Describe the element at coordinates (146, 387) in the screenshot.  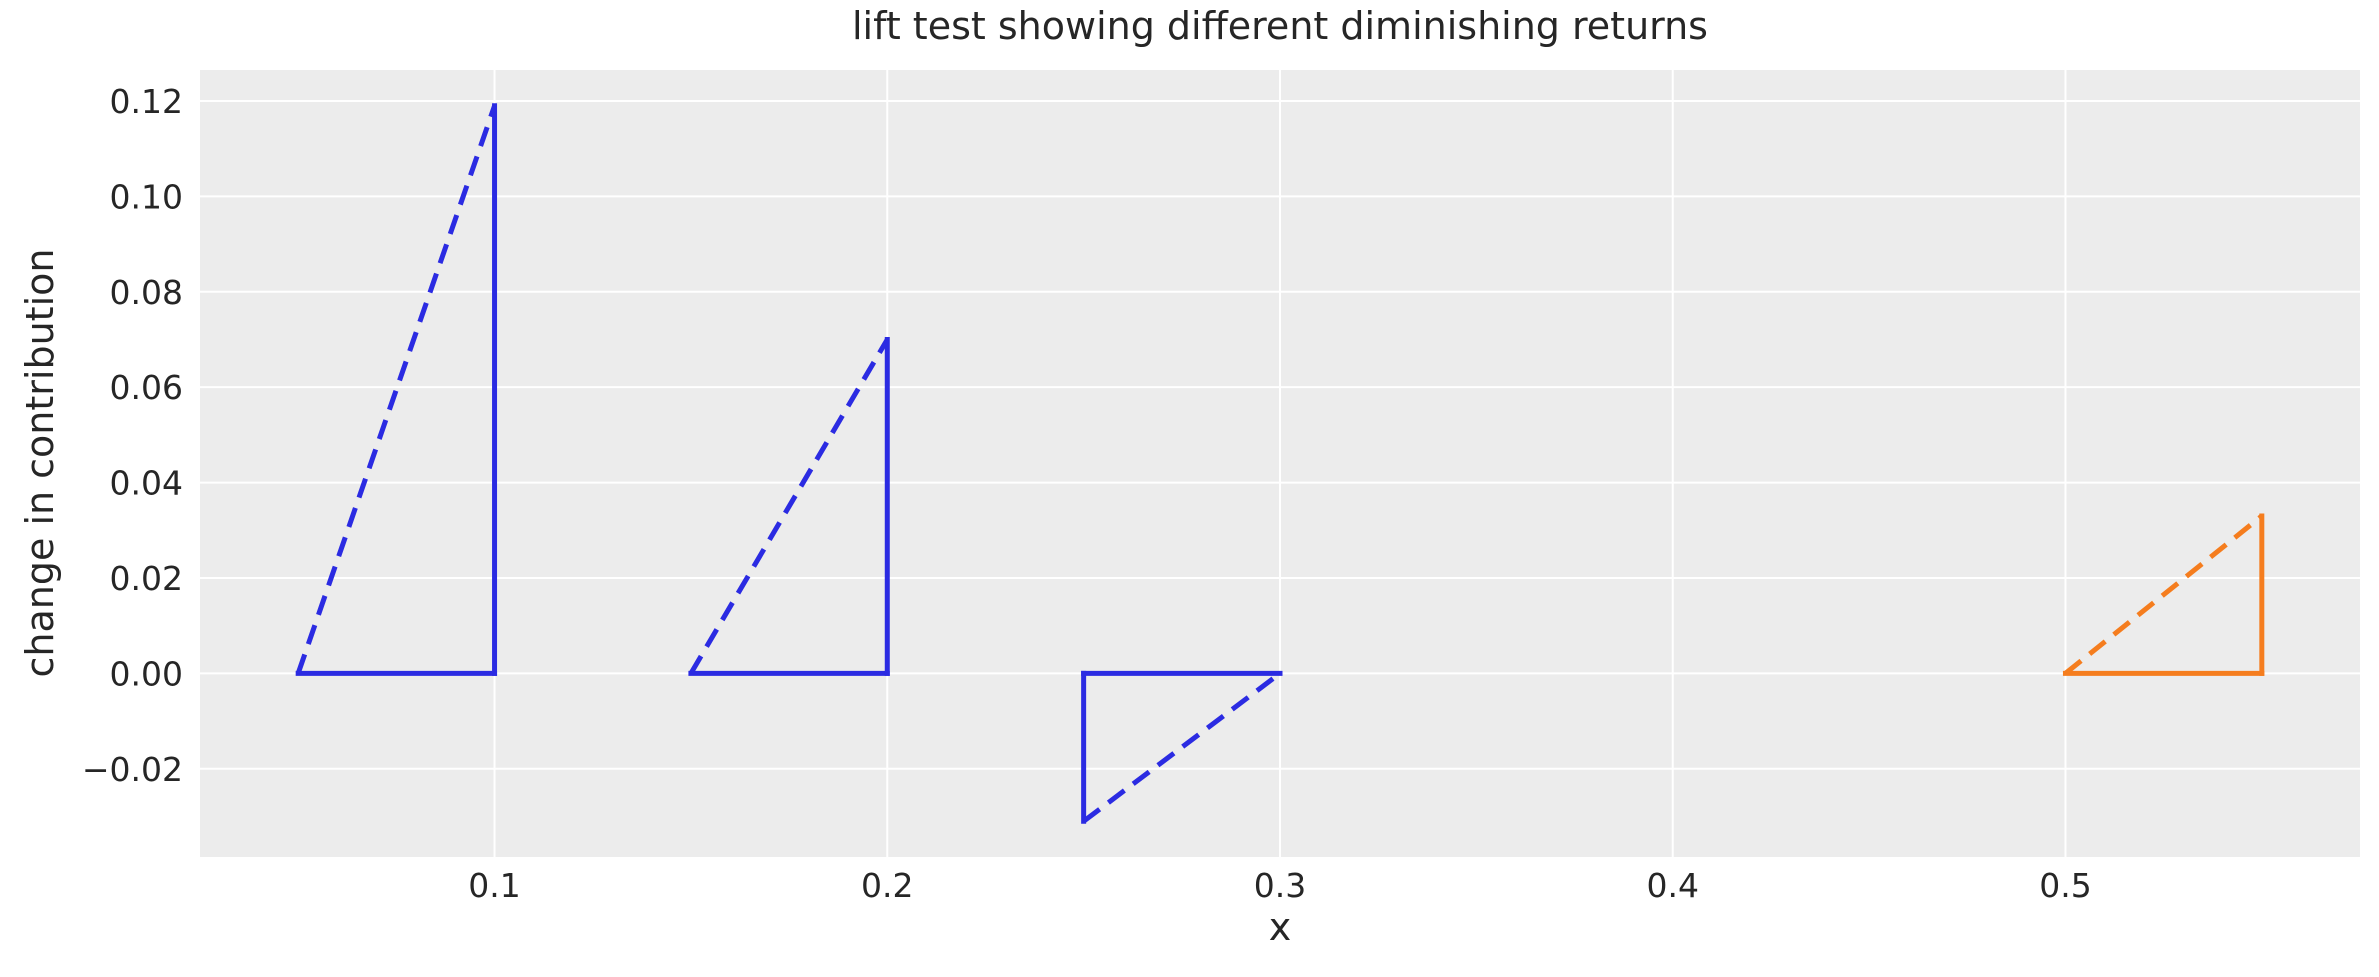
I see `y-tick-label: 0.06` at that location.